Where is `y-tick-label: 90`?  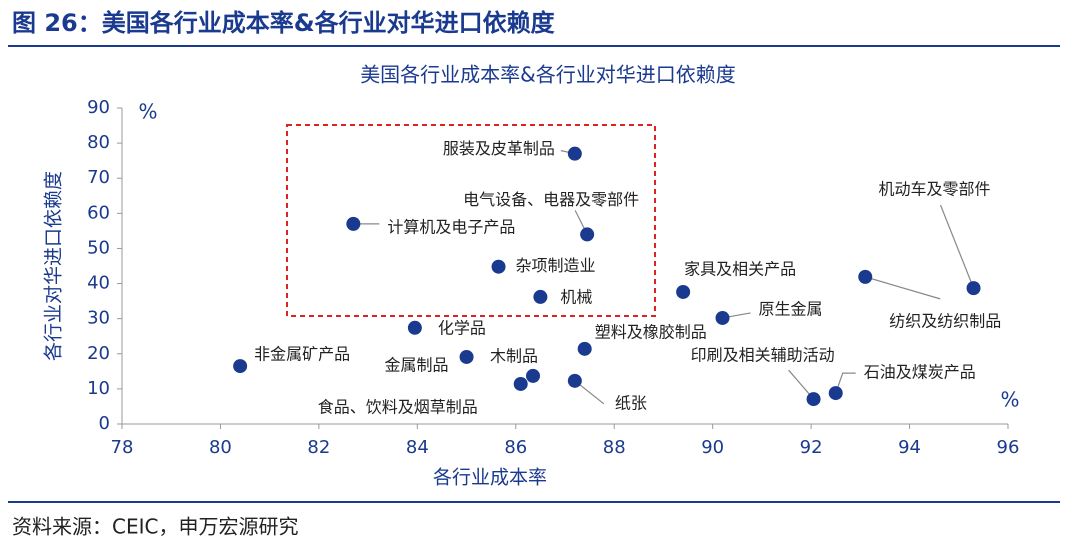 y-tick-label: 90 is located at coordinates (98, 107).